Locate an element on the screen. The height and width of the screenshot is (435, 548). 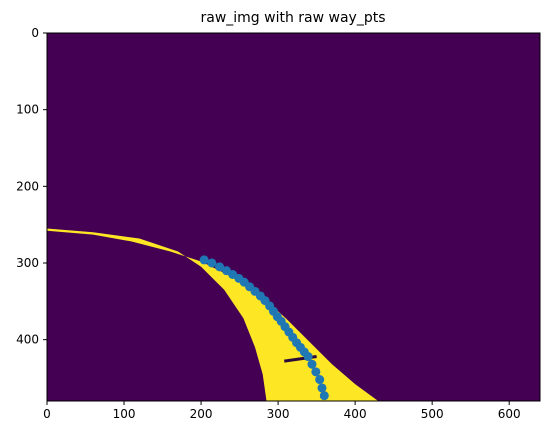
x-tick-label: 100 is located at coordinates (124, 414).